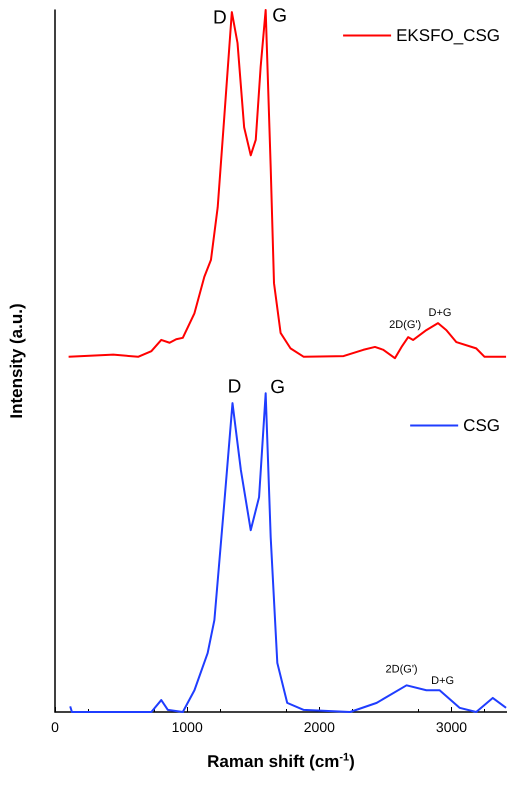  What do you see at coordinates (16, 361) in the screenshot?
I see `y-axis-title: Intensity (a.u.)` at bounding box center [16, 361].